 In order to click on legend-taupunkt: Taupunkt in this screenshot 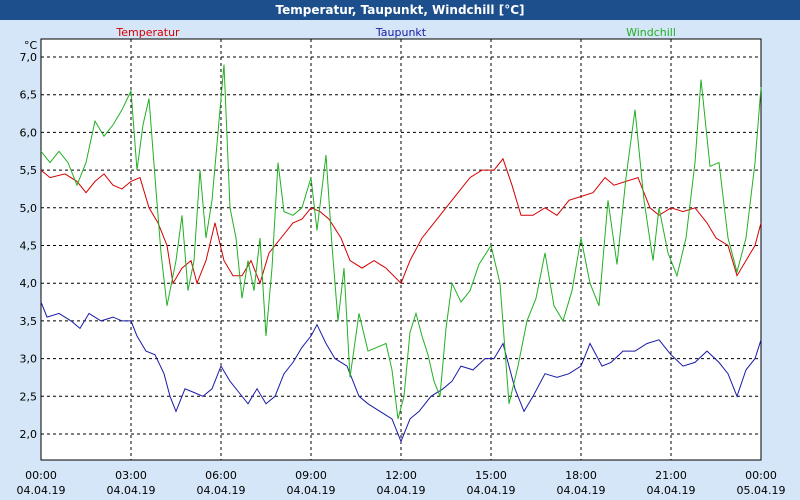, I will do `click(401, 32)`.